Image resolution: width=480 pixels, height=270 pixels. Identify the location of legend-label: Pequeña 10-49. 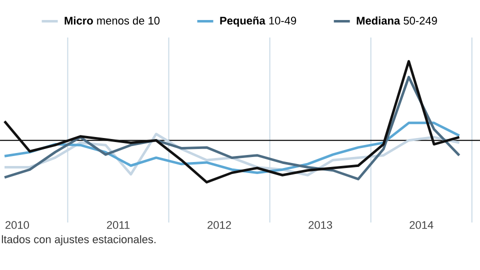
(258, 21).